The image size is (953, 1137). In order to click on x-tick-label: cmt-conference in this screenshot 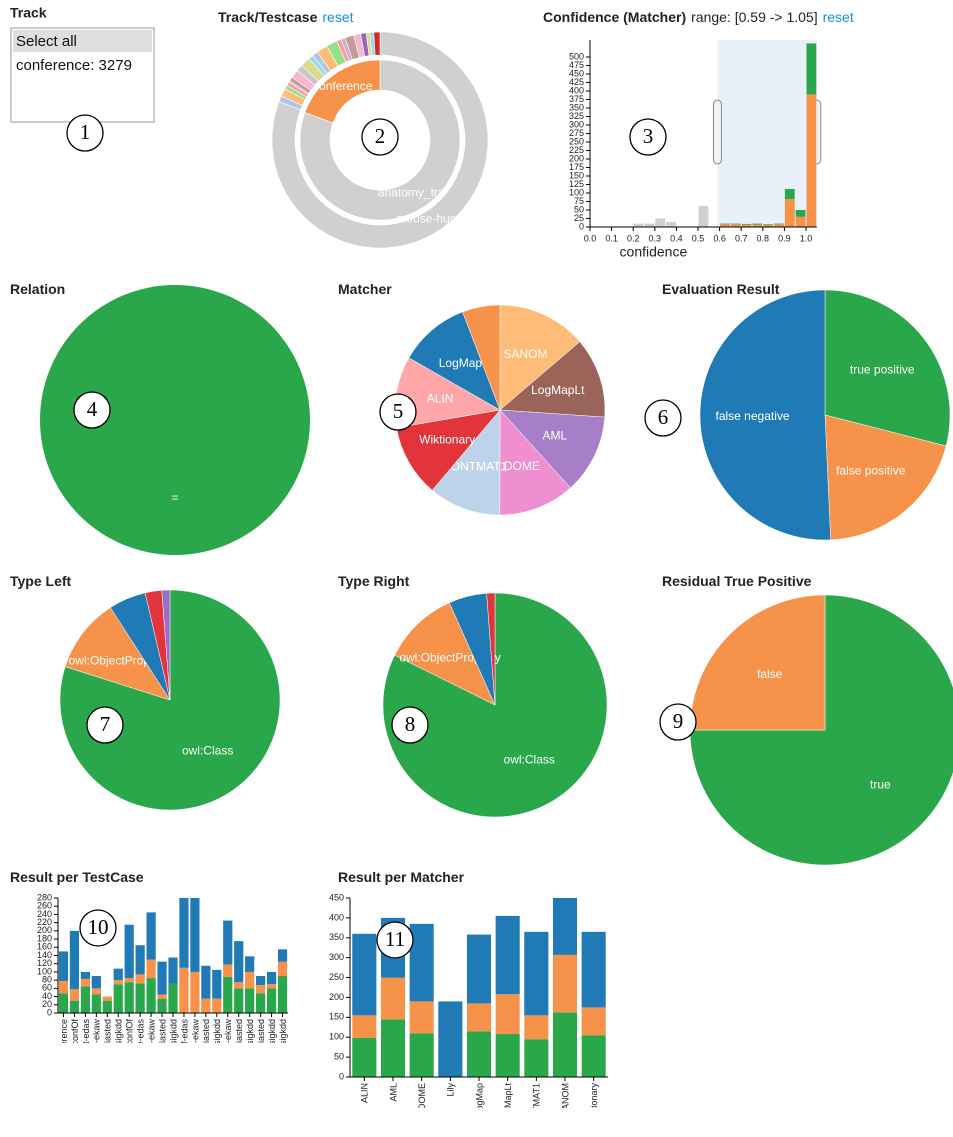, I will do `click(64, 1050)`.